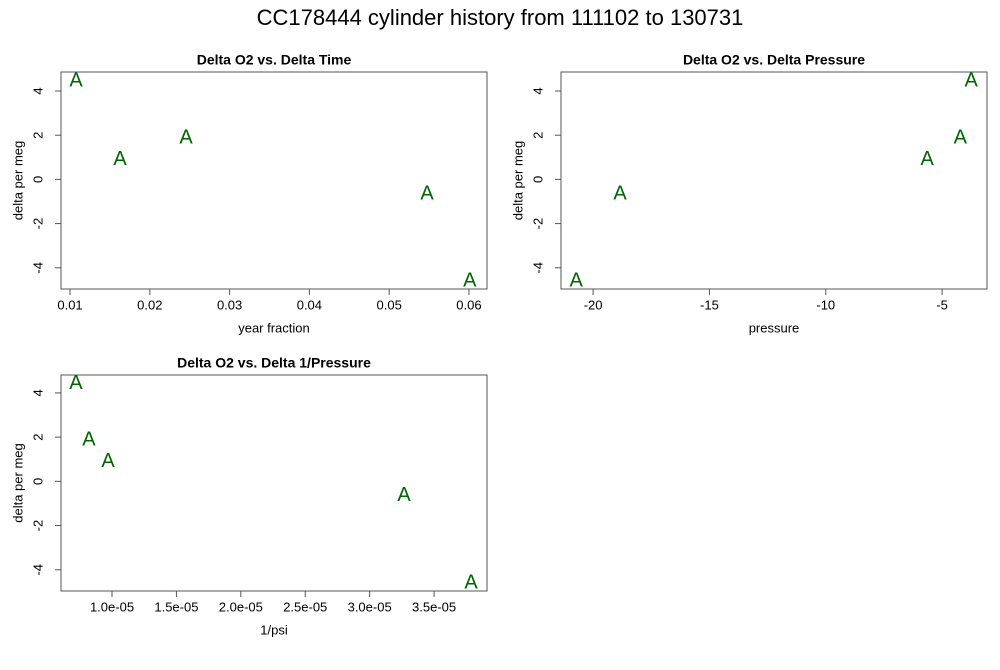  What do you see at coordinates (468, 304) in the screenshot?
I see `x-tick-label: 0.06` at bounding box center [468, 304].